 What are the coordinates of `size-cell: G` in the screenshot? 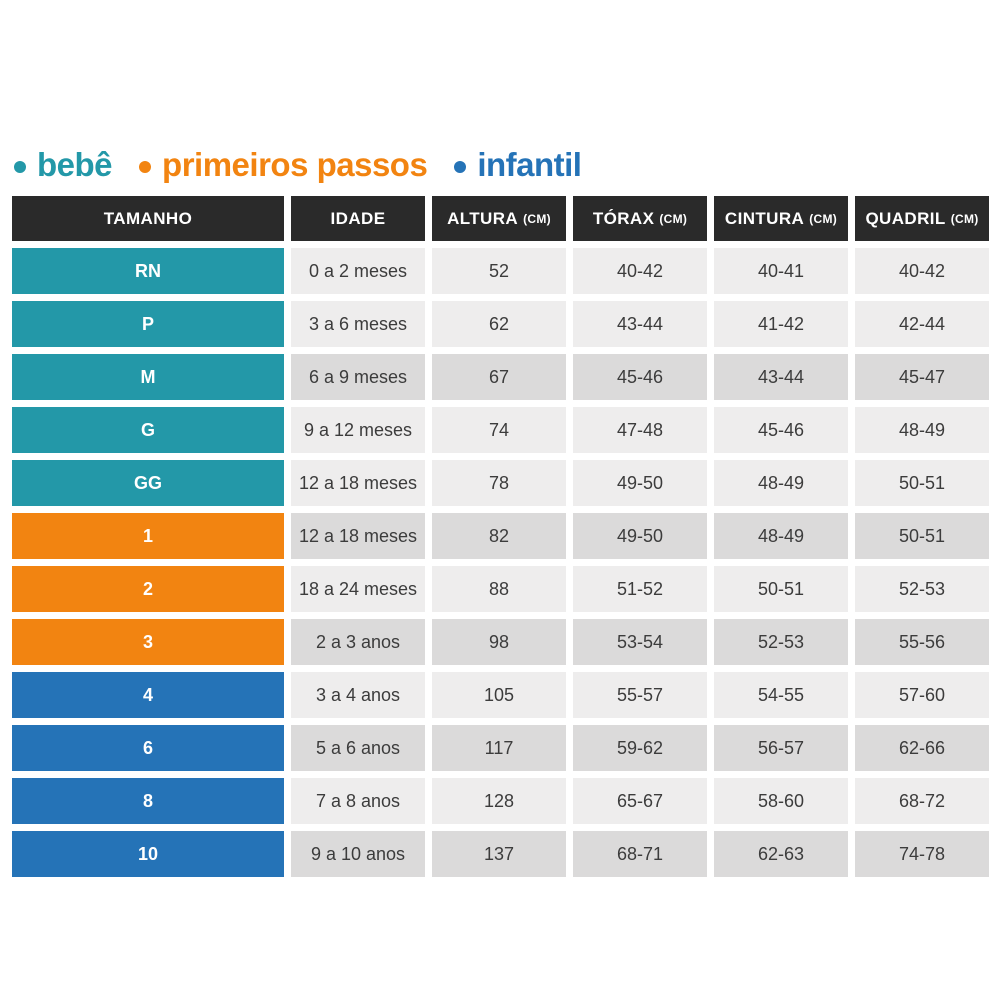 It's located at (148, 430).